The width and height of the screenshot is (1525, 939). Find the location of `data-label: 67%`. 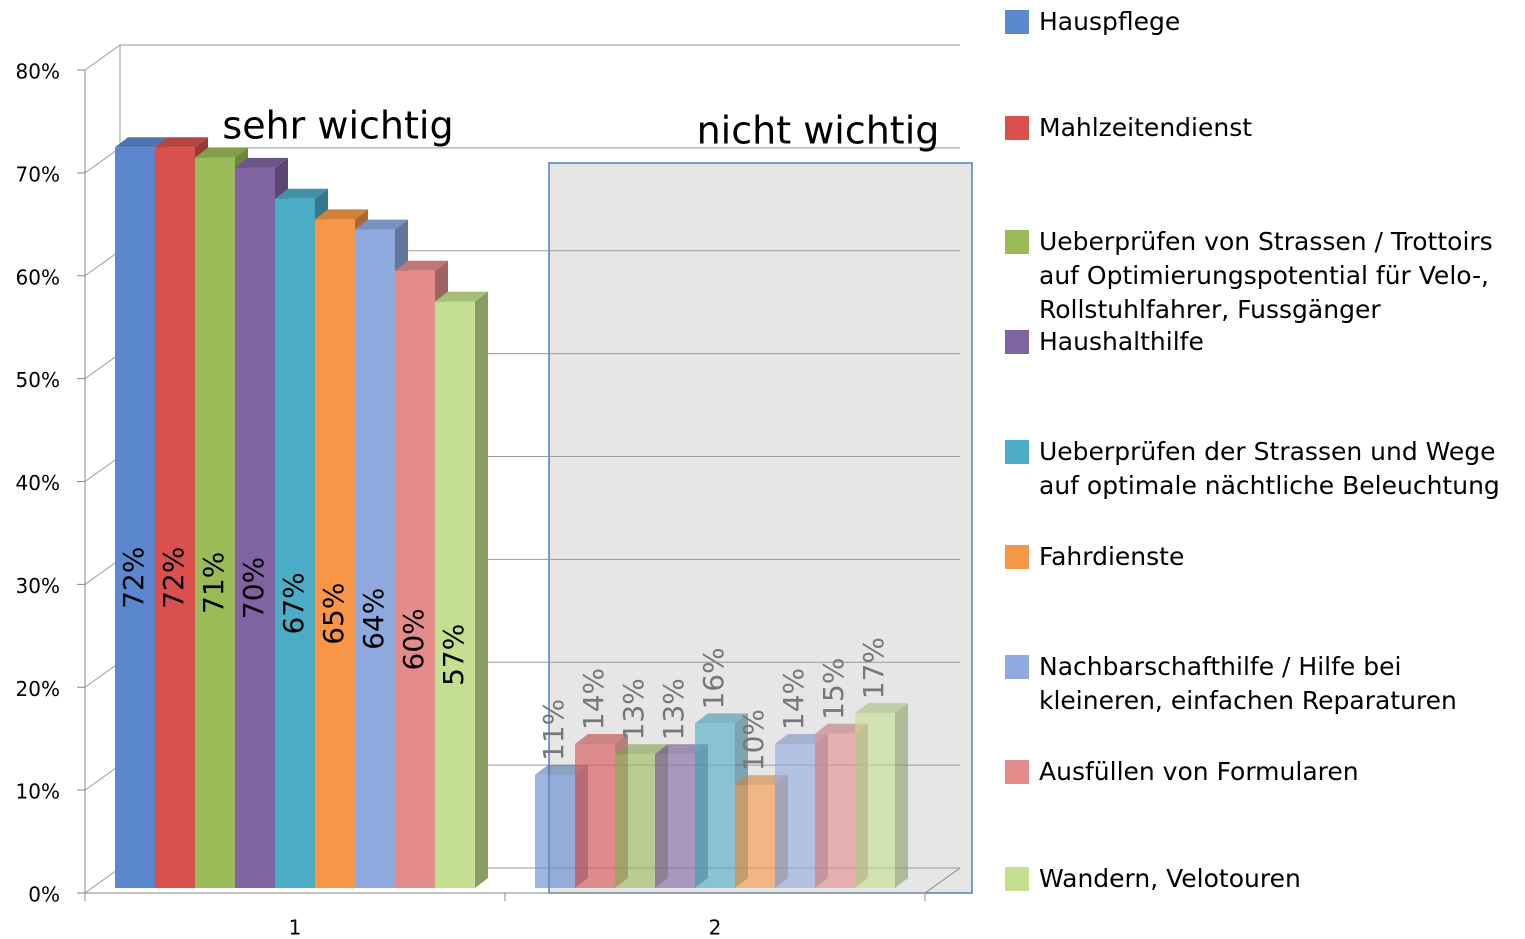

data-label: 67% is located at coordinates (293, 603).